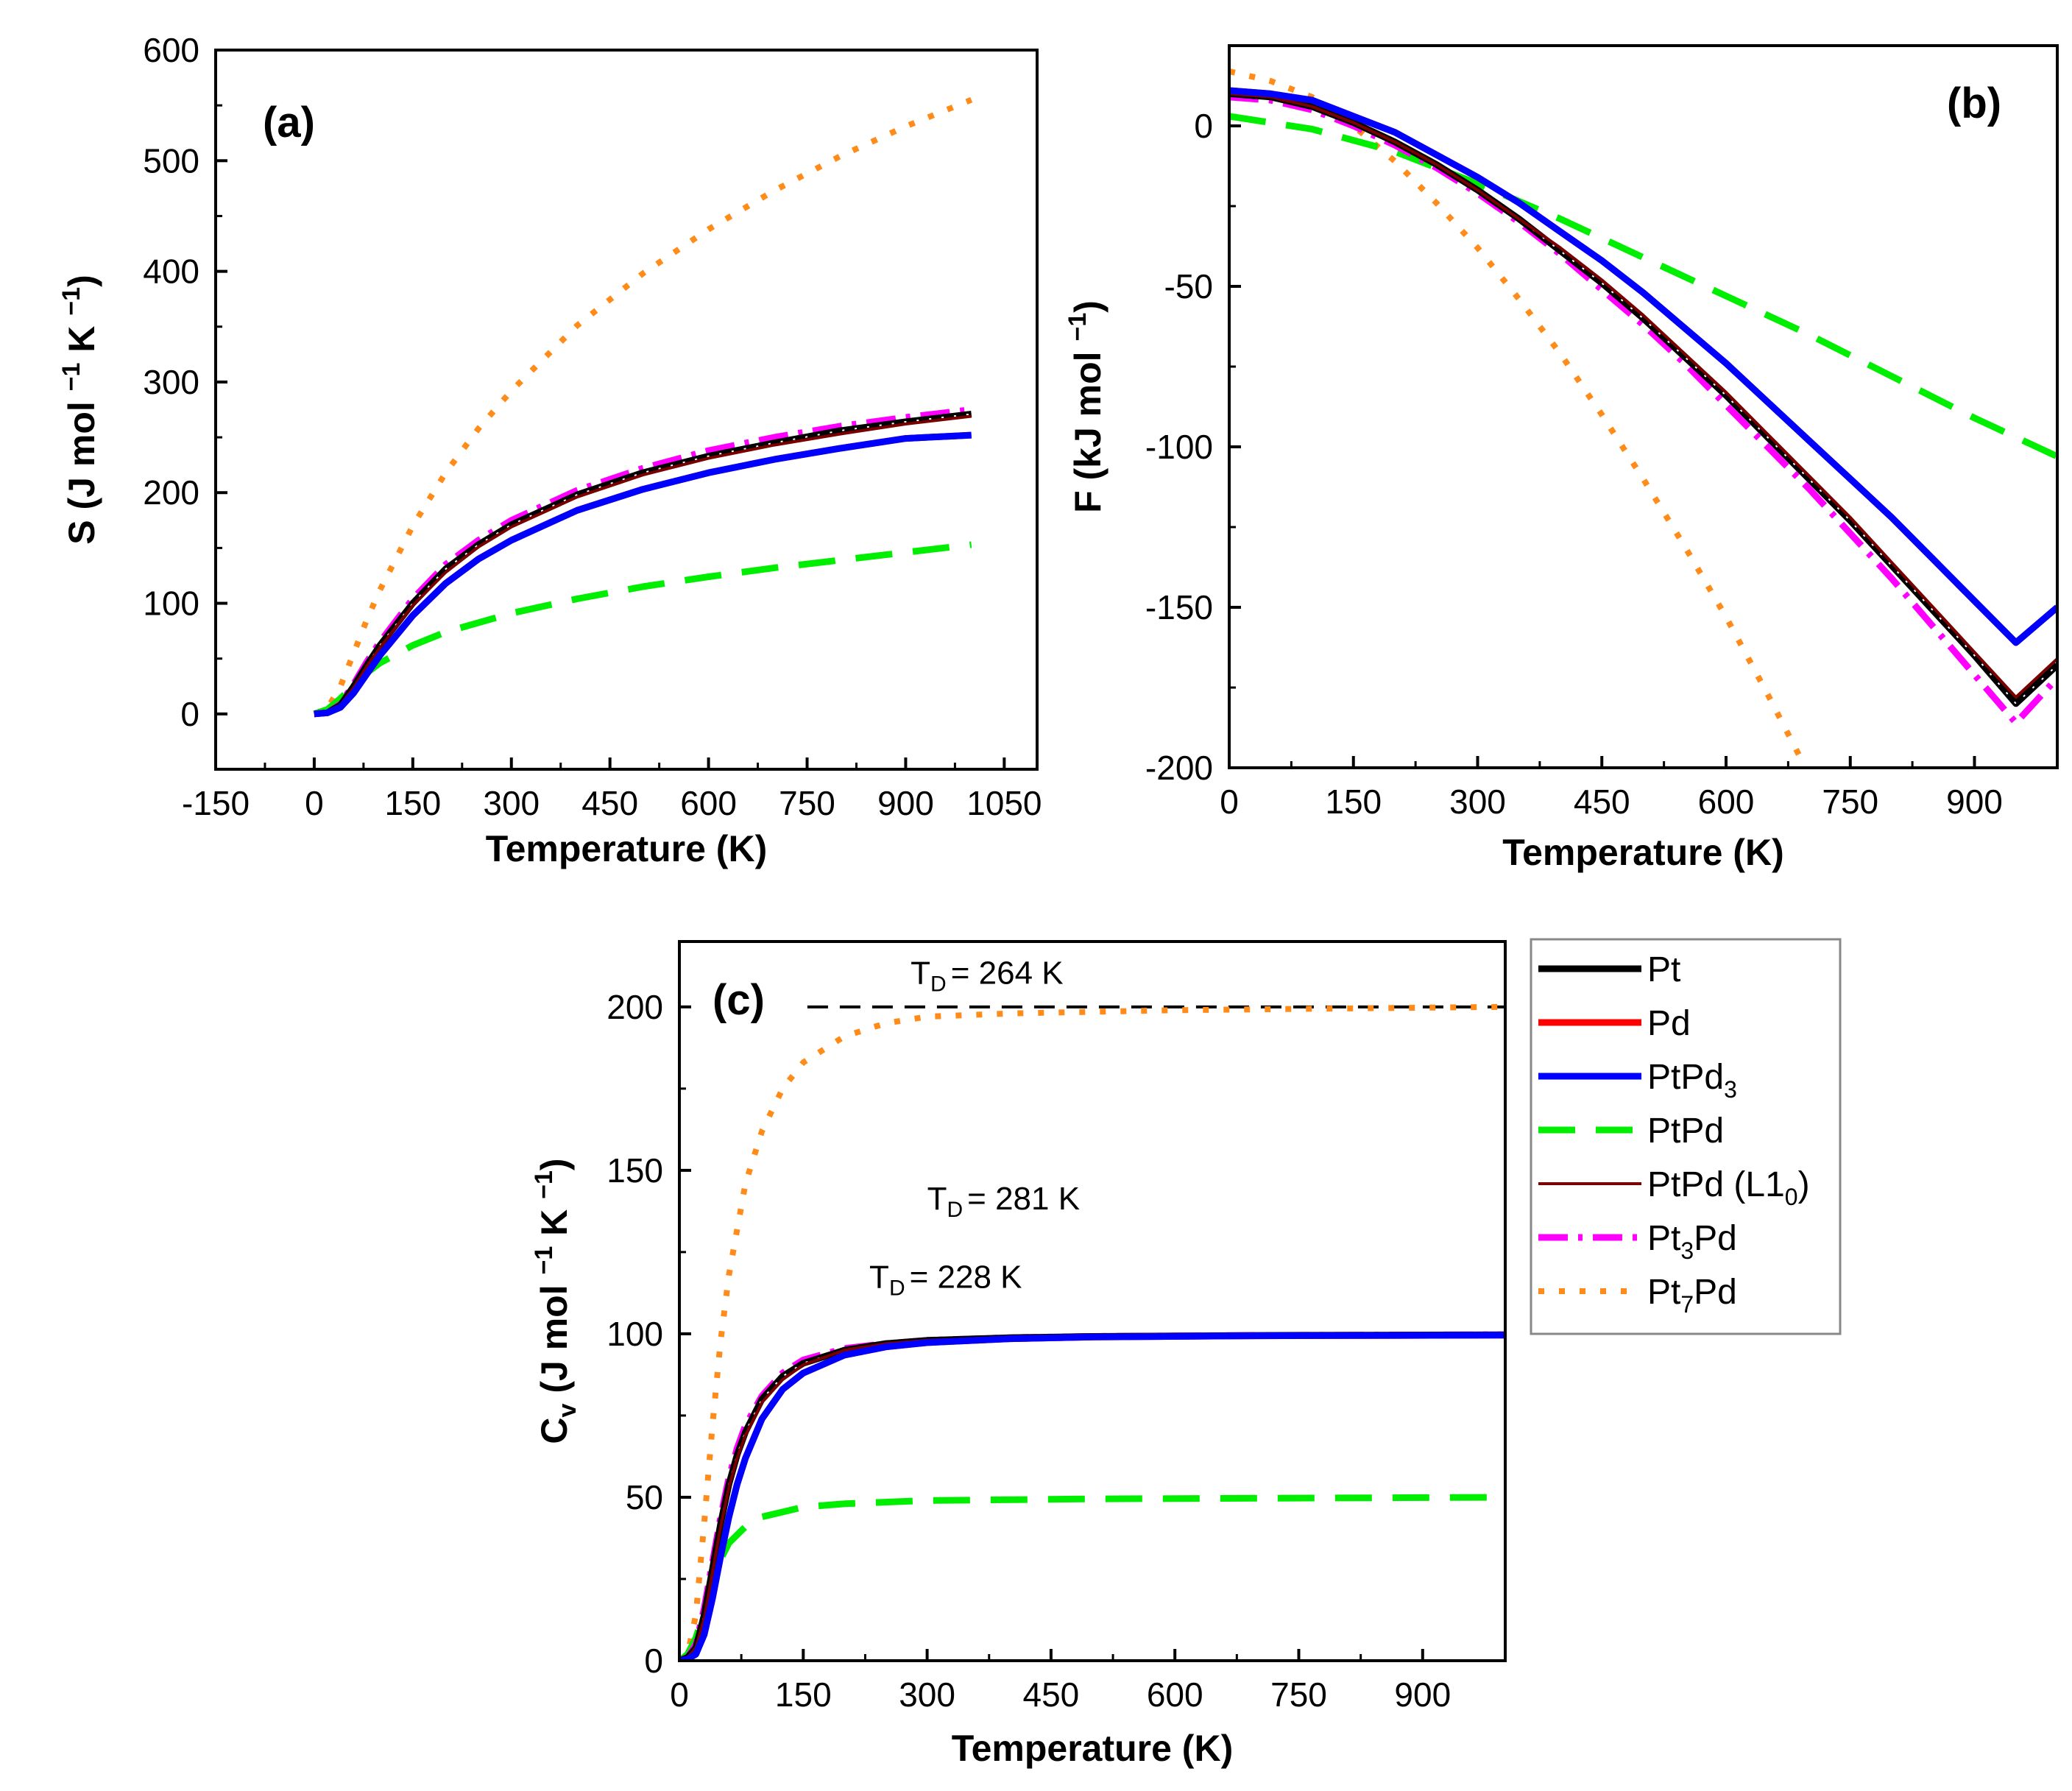 The image size is (2072, 1791). What do you see at coordinates (635, 1170) in the screenshot?
I see `y-tick-label: 150` at bounding box center [635, 1170].